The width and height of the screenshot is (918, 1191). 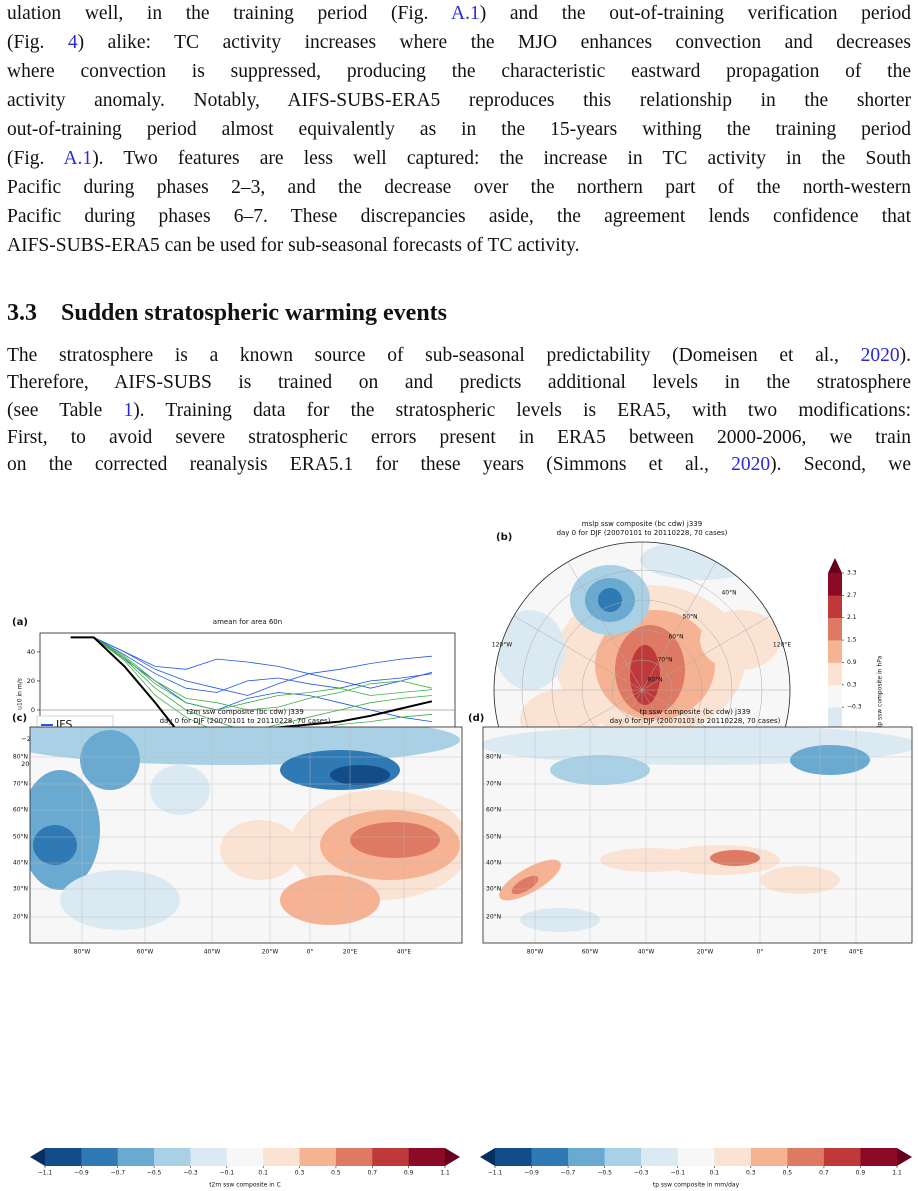 What do you see at coordinates (37, 42) in the screenshot?
I see `text-run: (Fig.` at bounding box center [37, 42].